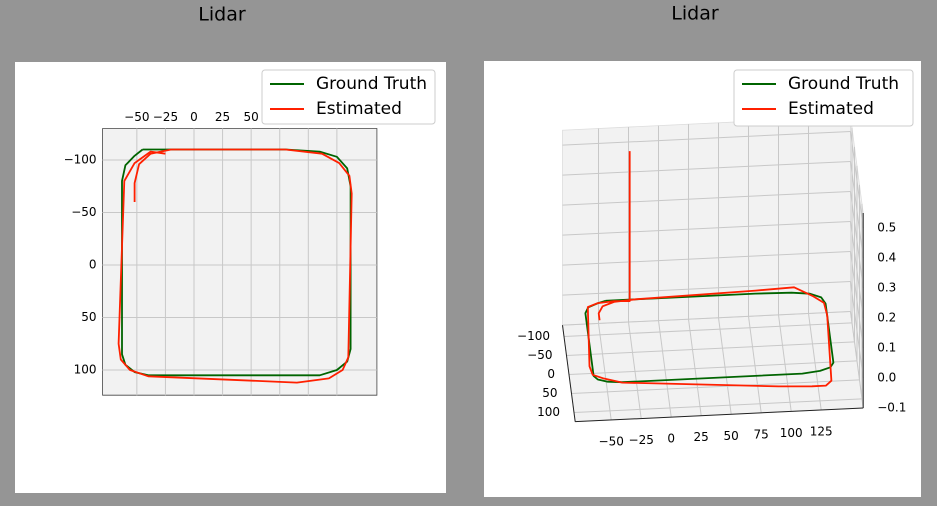 Image resolution: width=937 pixels, height=506 pixels. What do you see at coordinates (821, 431) in the screenshot?
I see `x-tick-label: 125` at bounding box center [821, 431].